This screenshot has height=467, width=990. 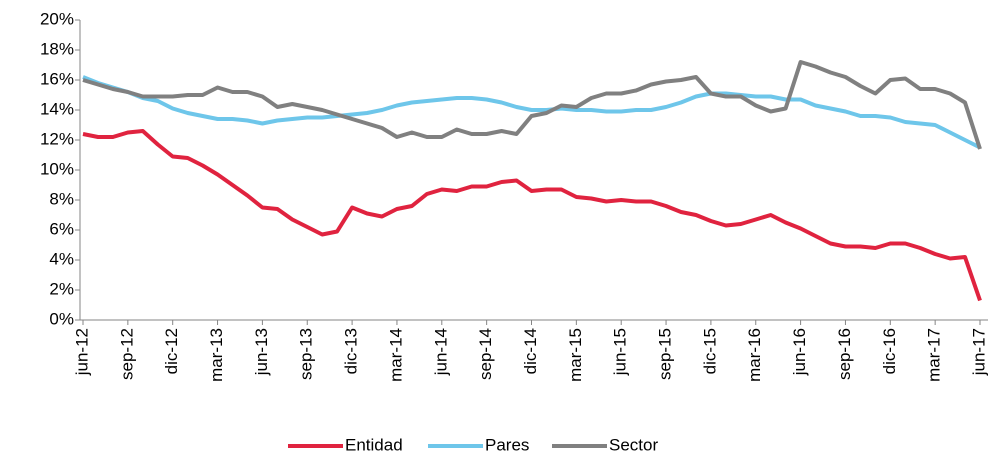 I want to click on y-tick-label: 16%, so click(x=57, y=78).